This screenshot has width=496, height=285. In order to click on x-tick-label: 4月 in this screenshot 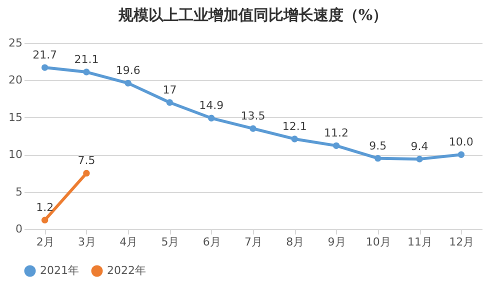, I will do `click(129, 242)`.